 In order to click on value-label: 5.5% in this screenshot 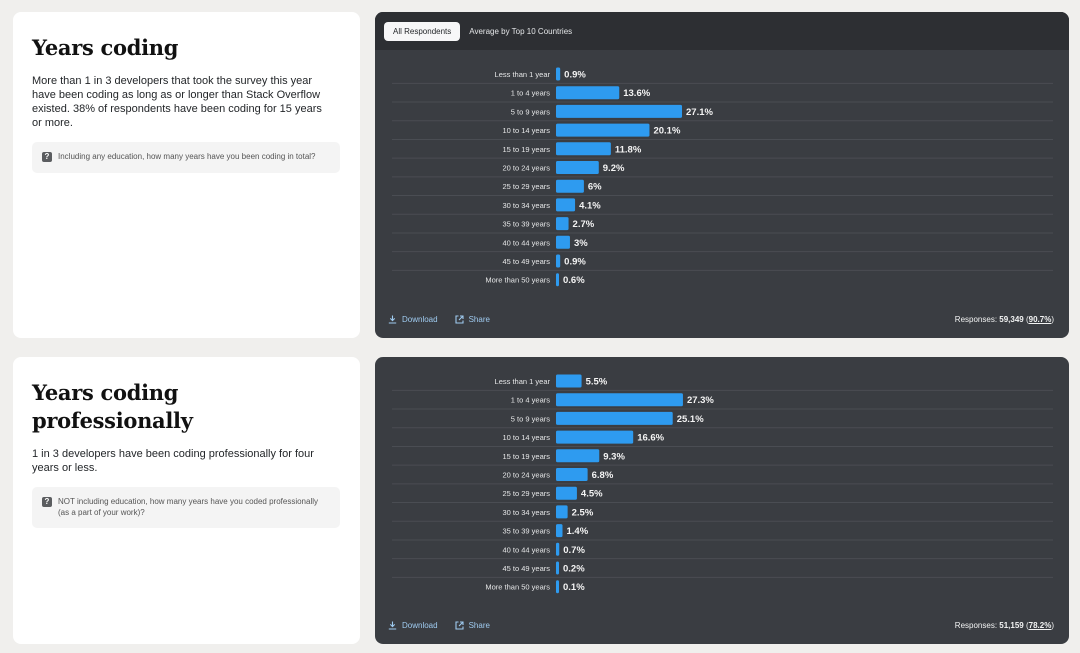, I will do `click(597, 382)`.